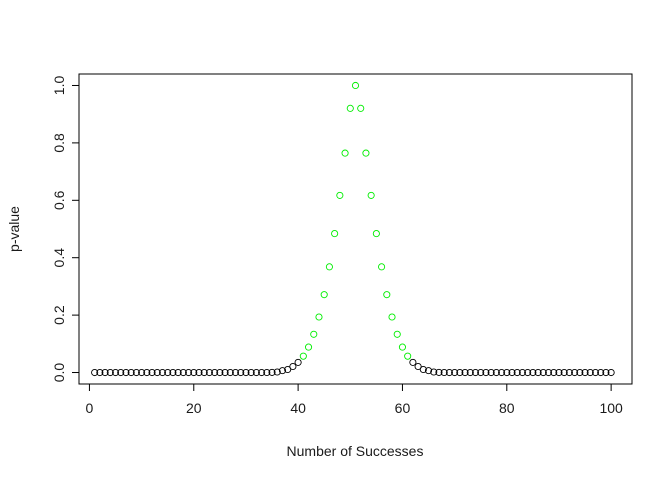 Image resolution: width=672 pixels, height=480 pixels. What do you see at coordinates (14, 229) in the screenshot?
I see `y-axis-label: p-value` at bounding box center [14, 229].